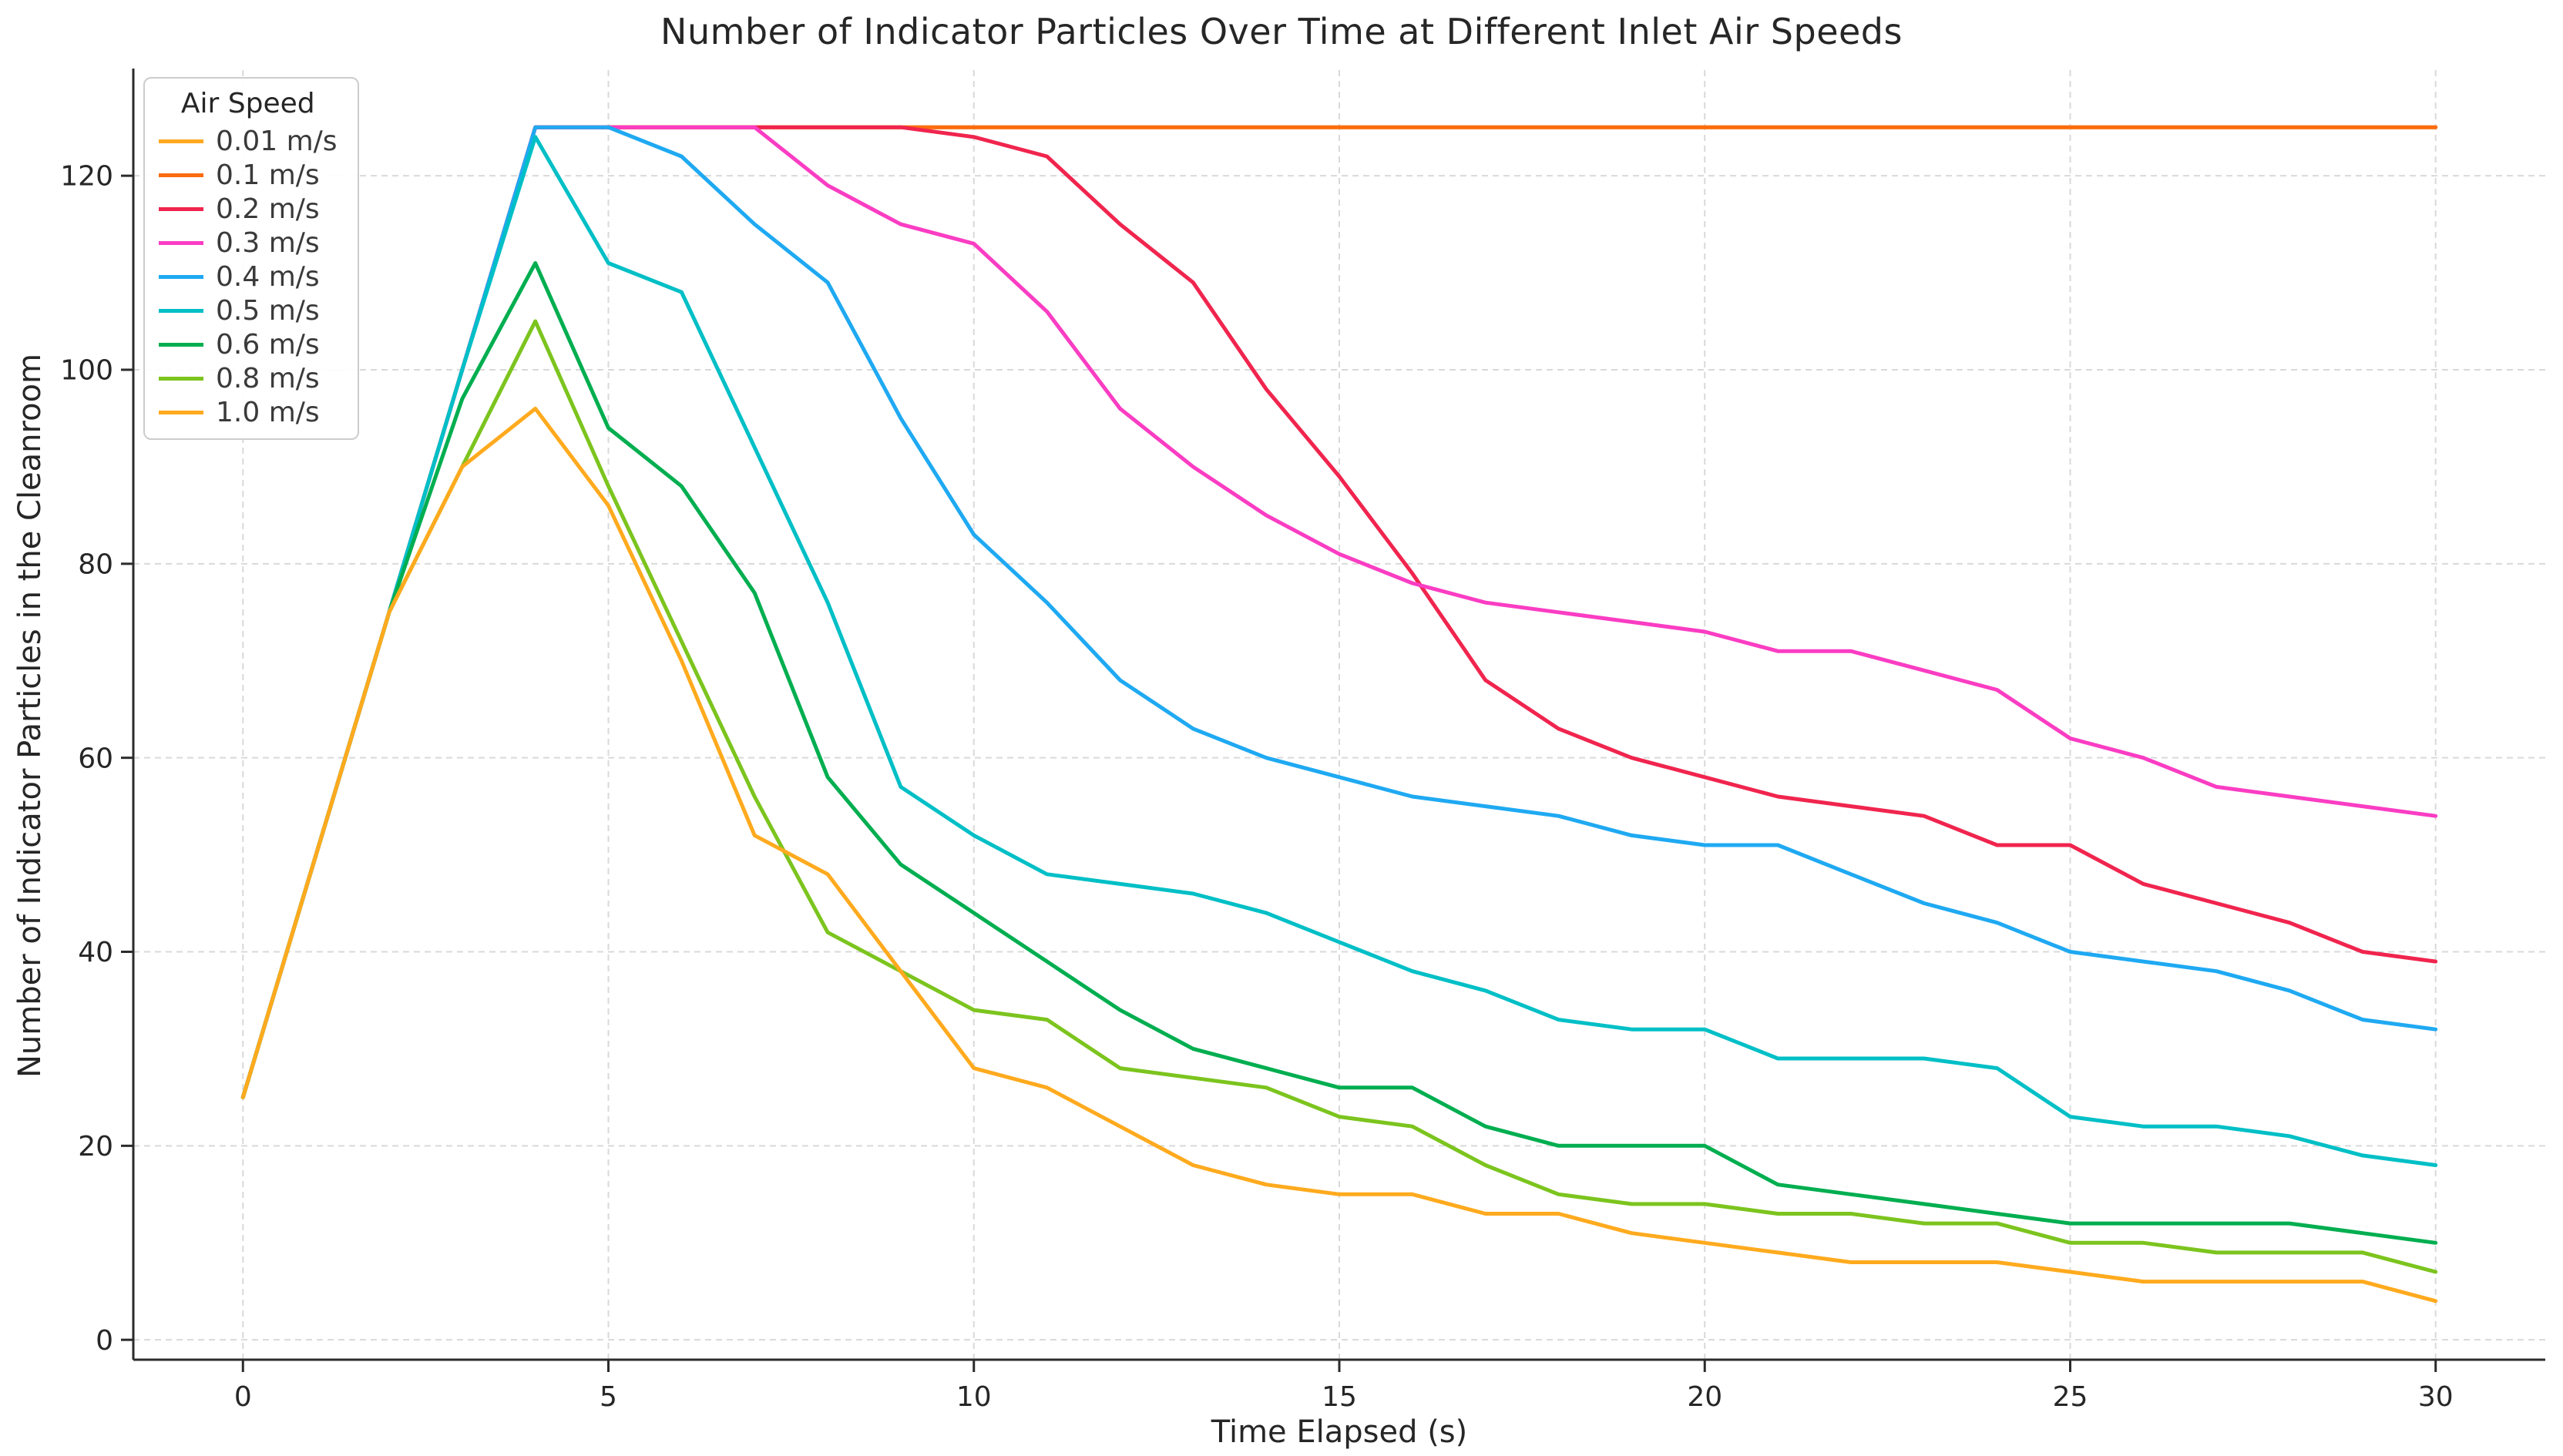 The width and height of the screenshot is (2563, 1456). I want to click on legend-label: 0.01 m/s, so click(277, 141).